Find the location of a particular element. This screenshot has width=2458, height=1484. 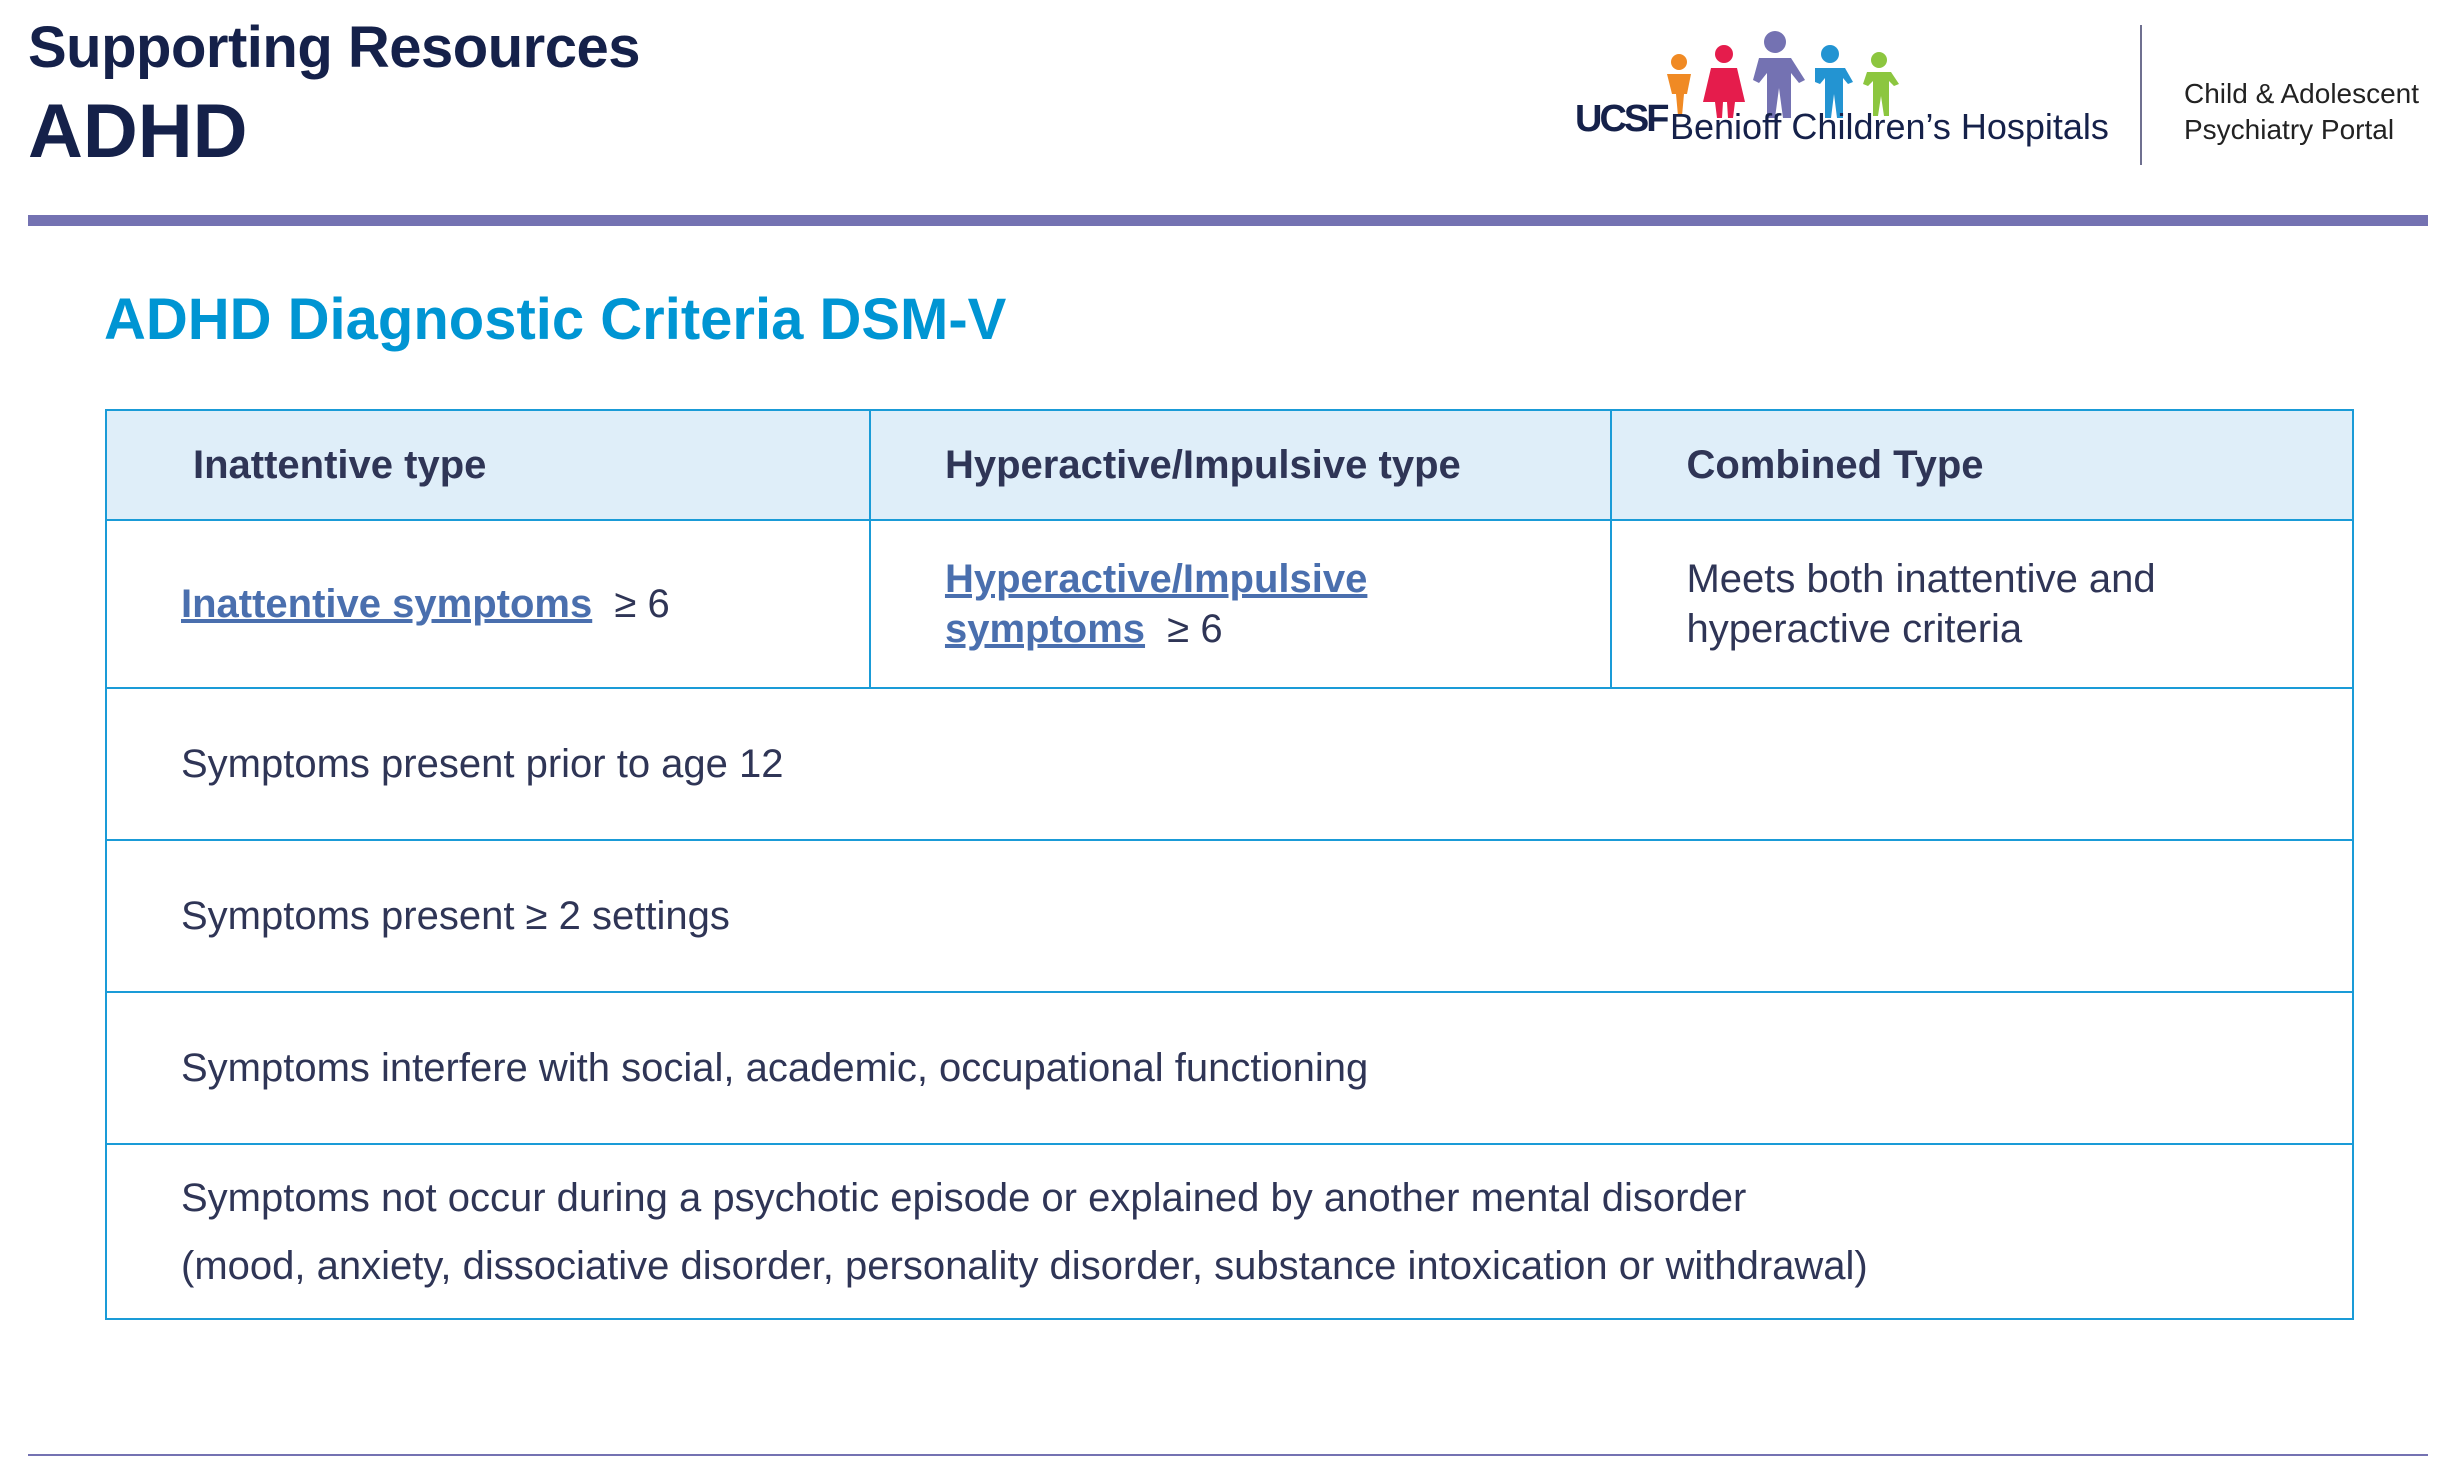

inattentive-symptoms-link: Inattentive symptoms is located at coordinates (387, 604).